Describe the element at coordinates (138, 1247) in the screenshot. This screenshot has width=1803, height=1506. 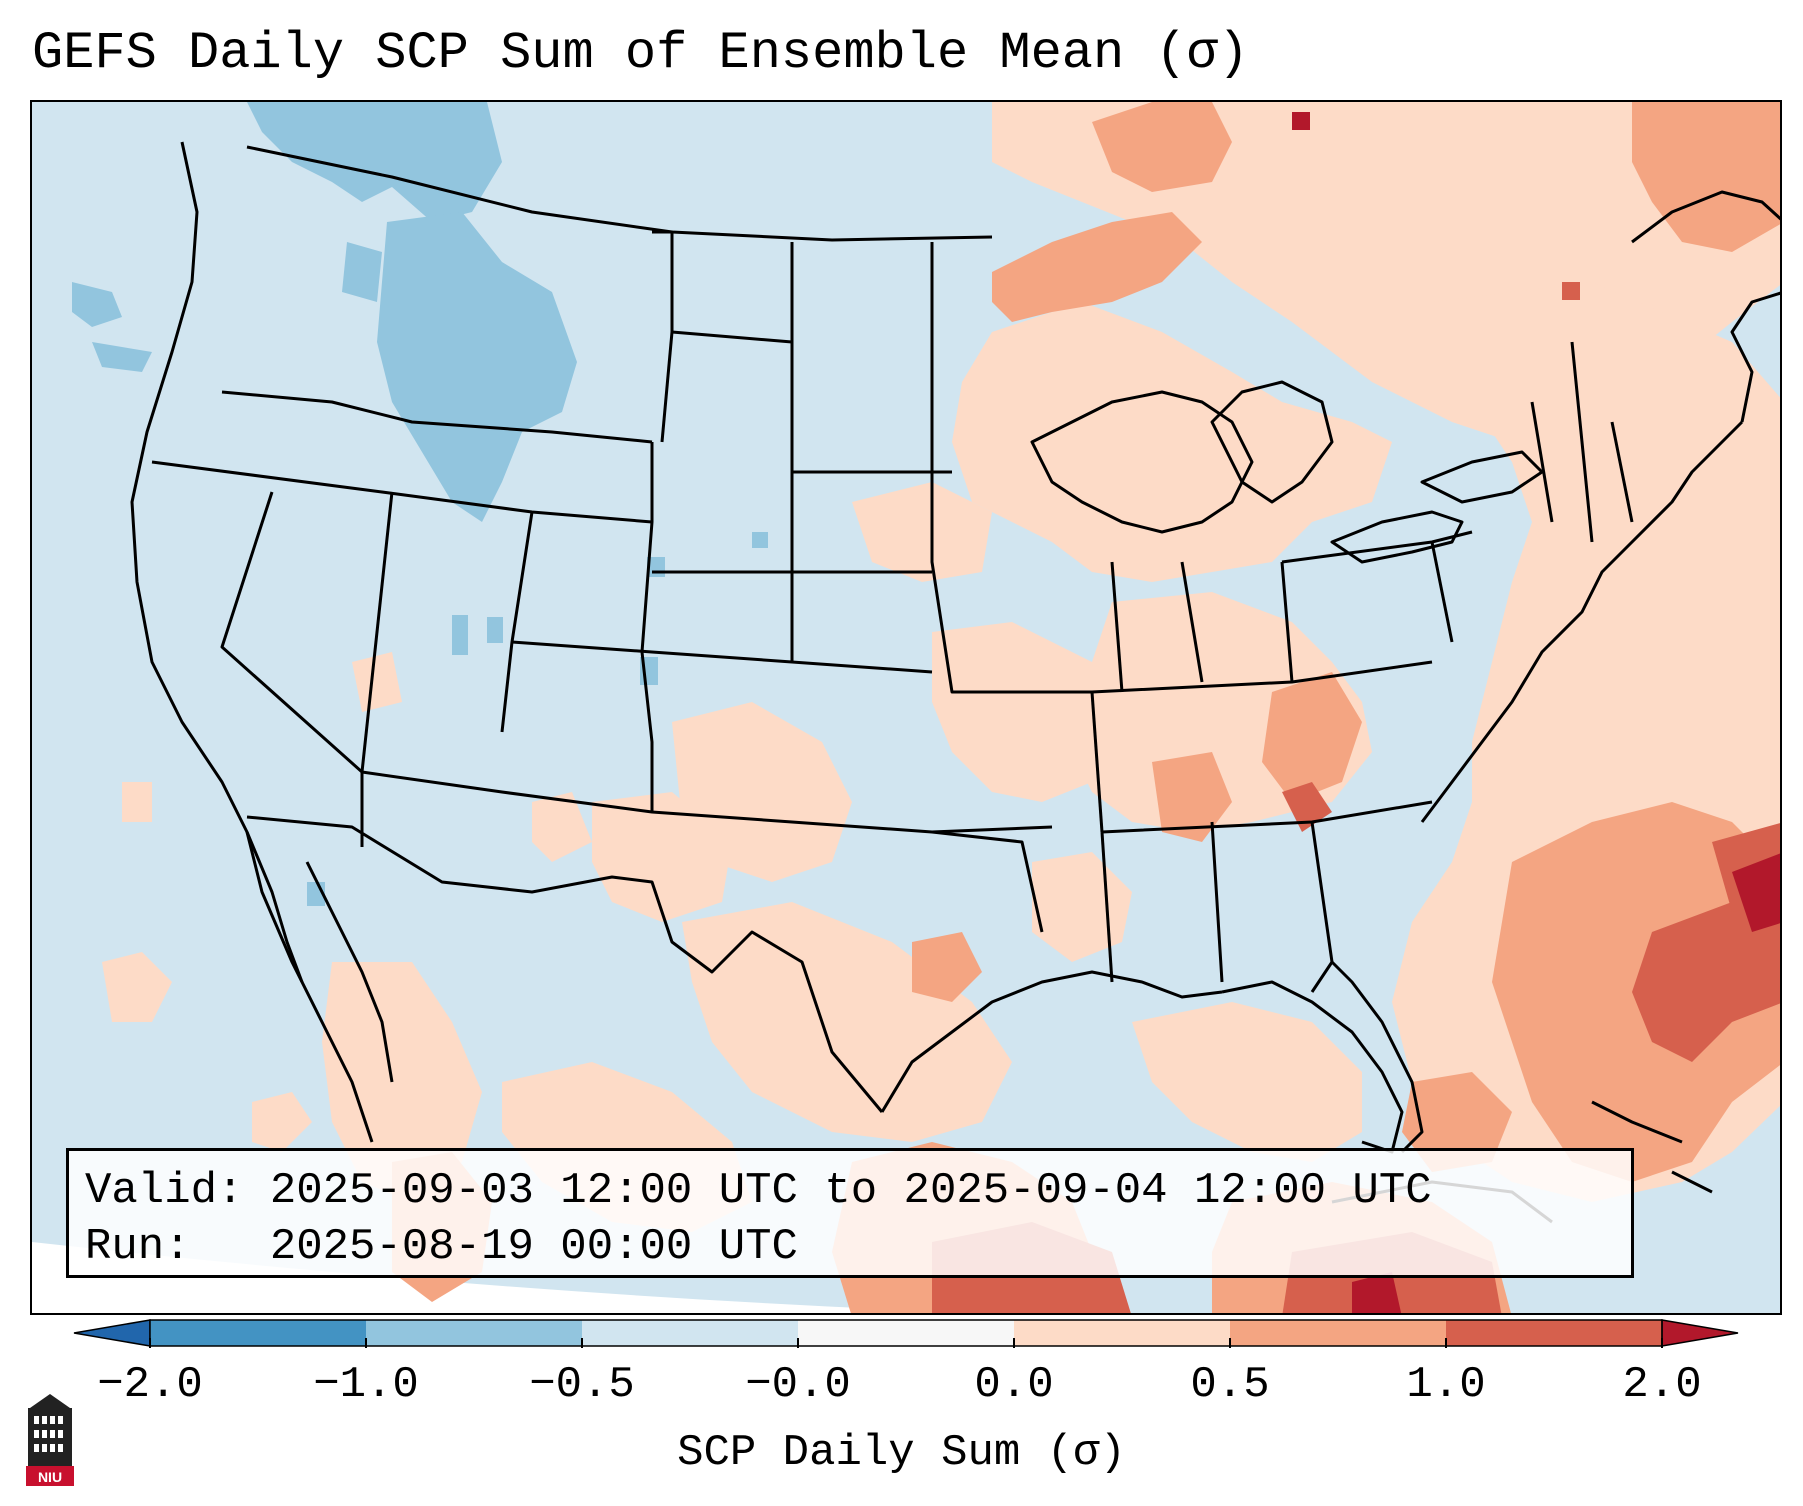
I see `run-label: Run:` at that location.